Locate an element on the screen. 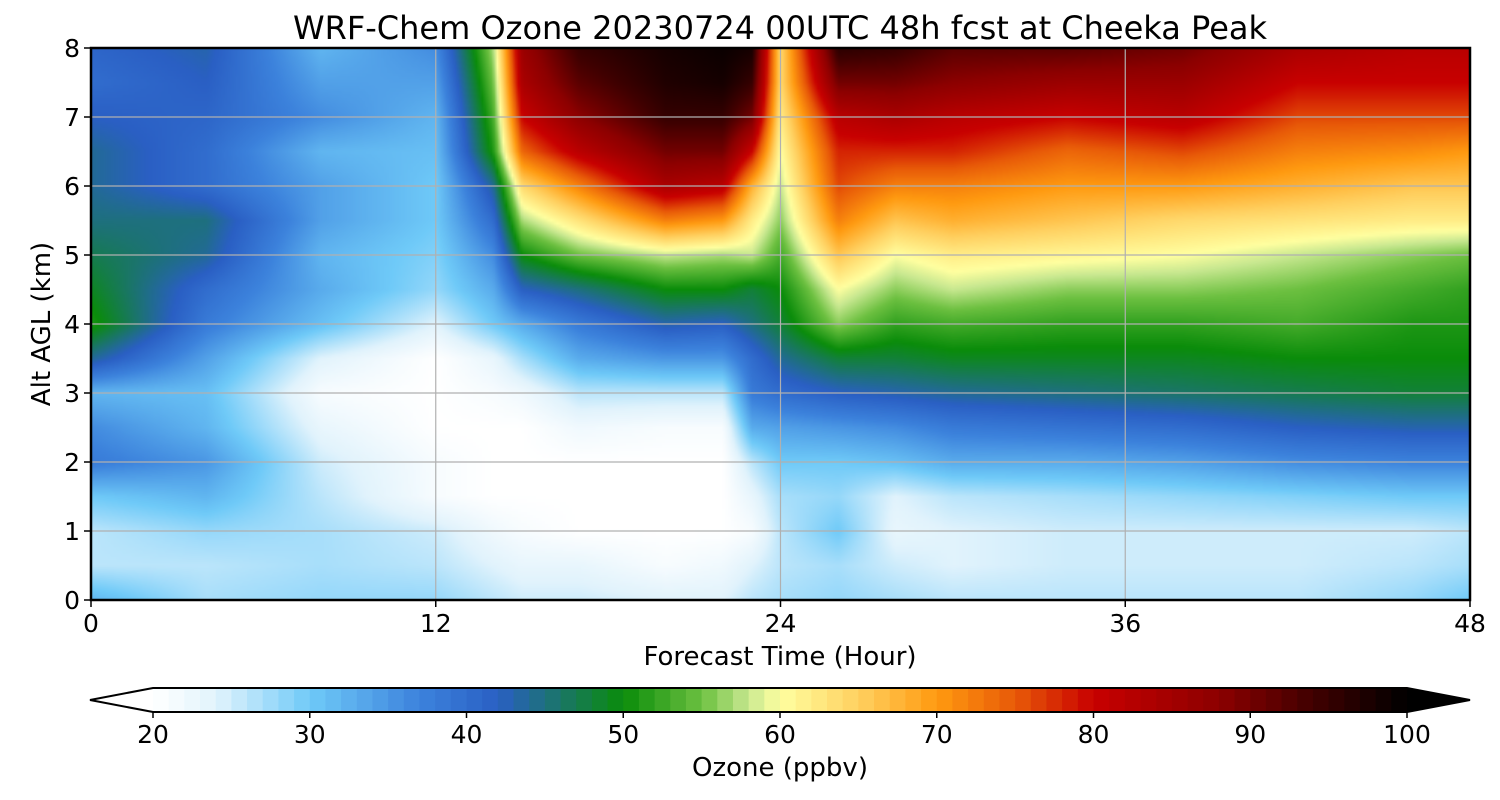 The height and width of the screenshot is (800, 1500). x-tick-label: 48 is located at coordinates (1470, 623).